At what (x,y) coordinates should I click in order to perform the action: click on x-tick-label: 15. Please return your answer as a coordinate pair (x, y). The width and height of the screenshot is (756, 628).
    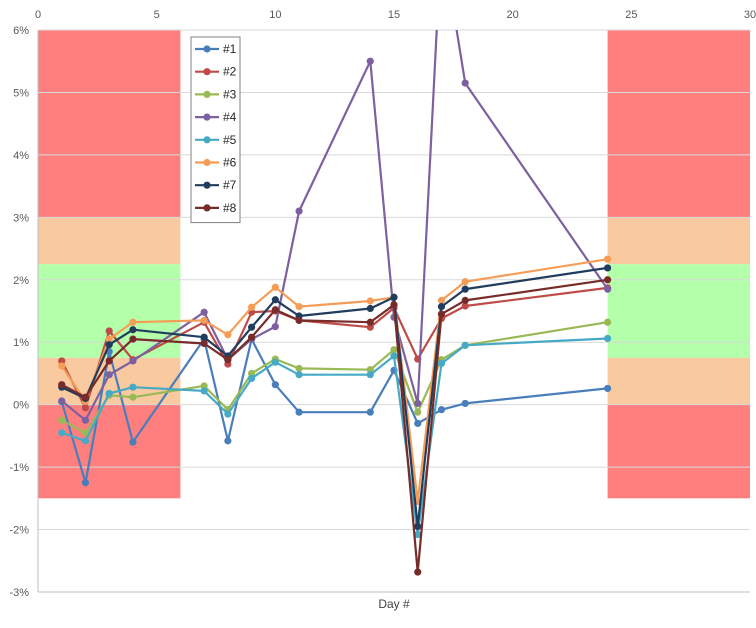
    Looking at the image, I should click on (394, 15).